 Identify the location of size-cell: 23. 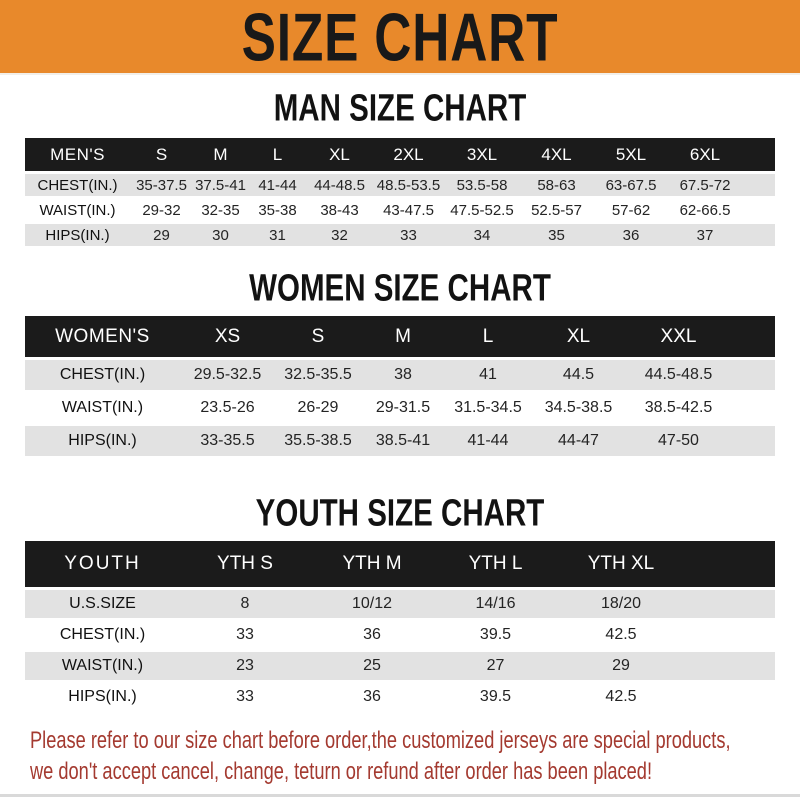
(245, 666).